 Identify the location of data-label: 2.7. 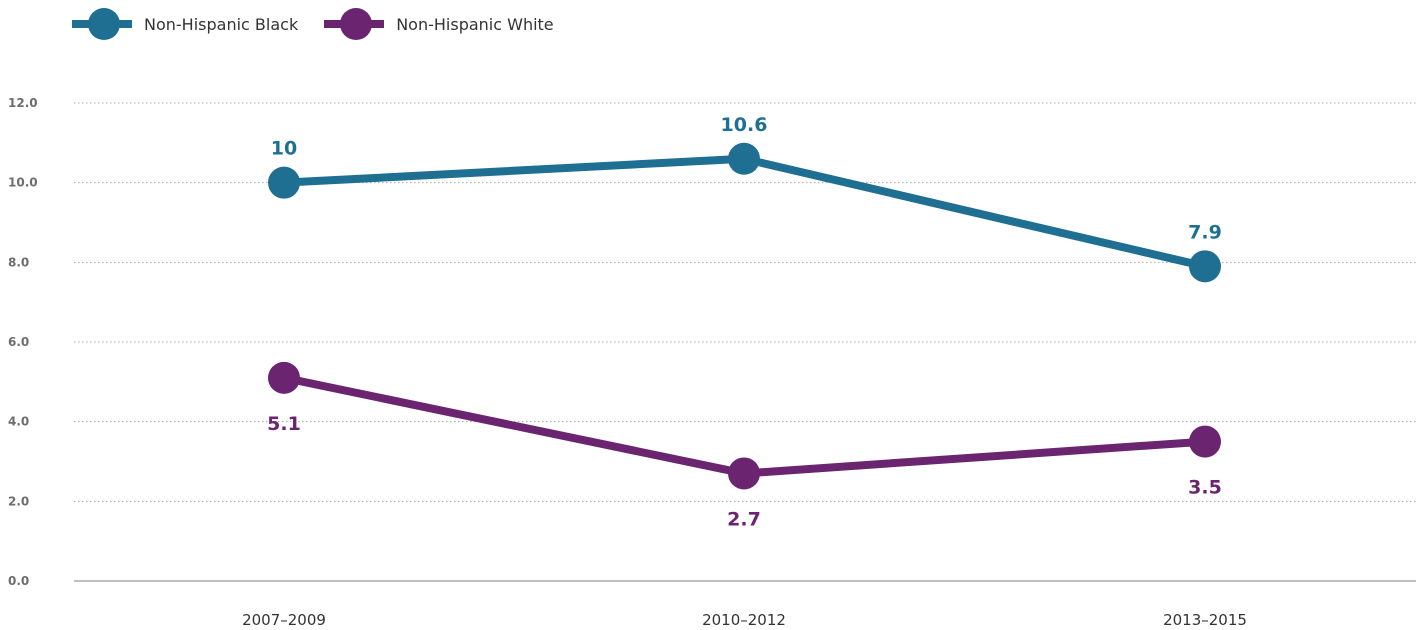
(744, 519).